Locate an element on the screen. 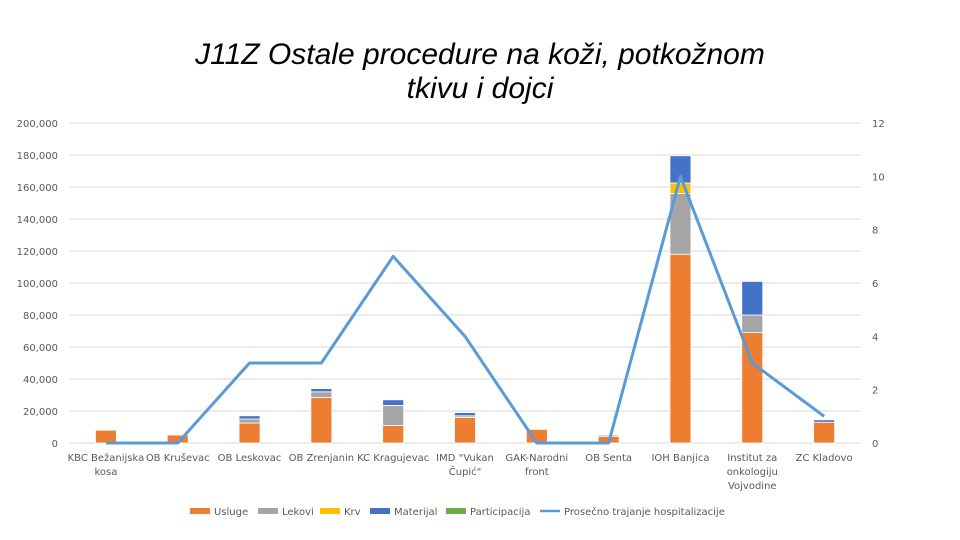 This screenshot has height=540, width=960. y2-tick-label: 4 is located at coordinates (875, 337).